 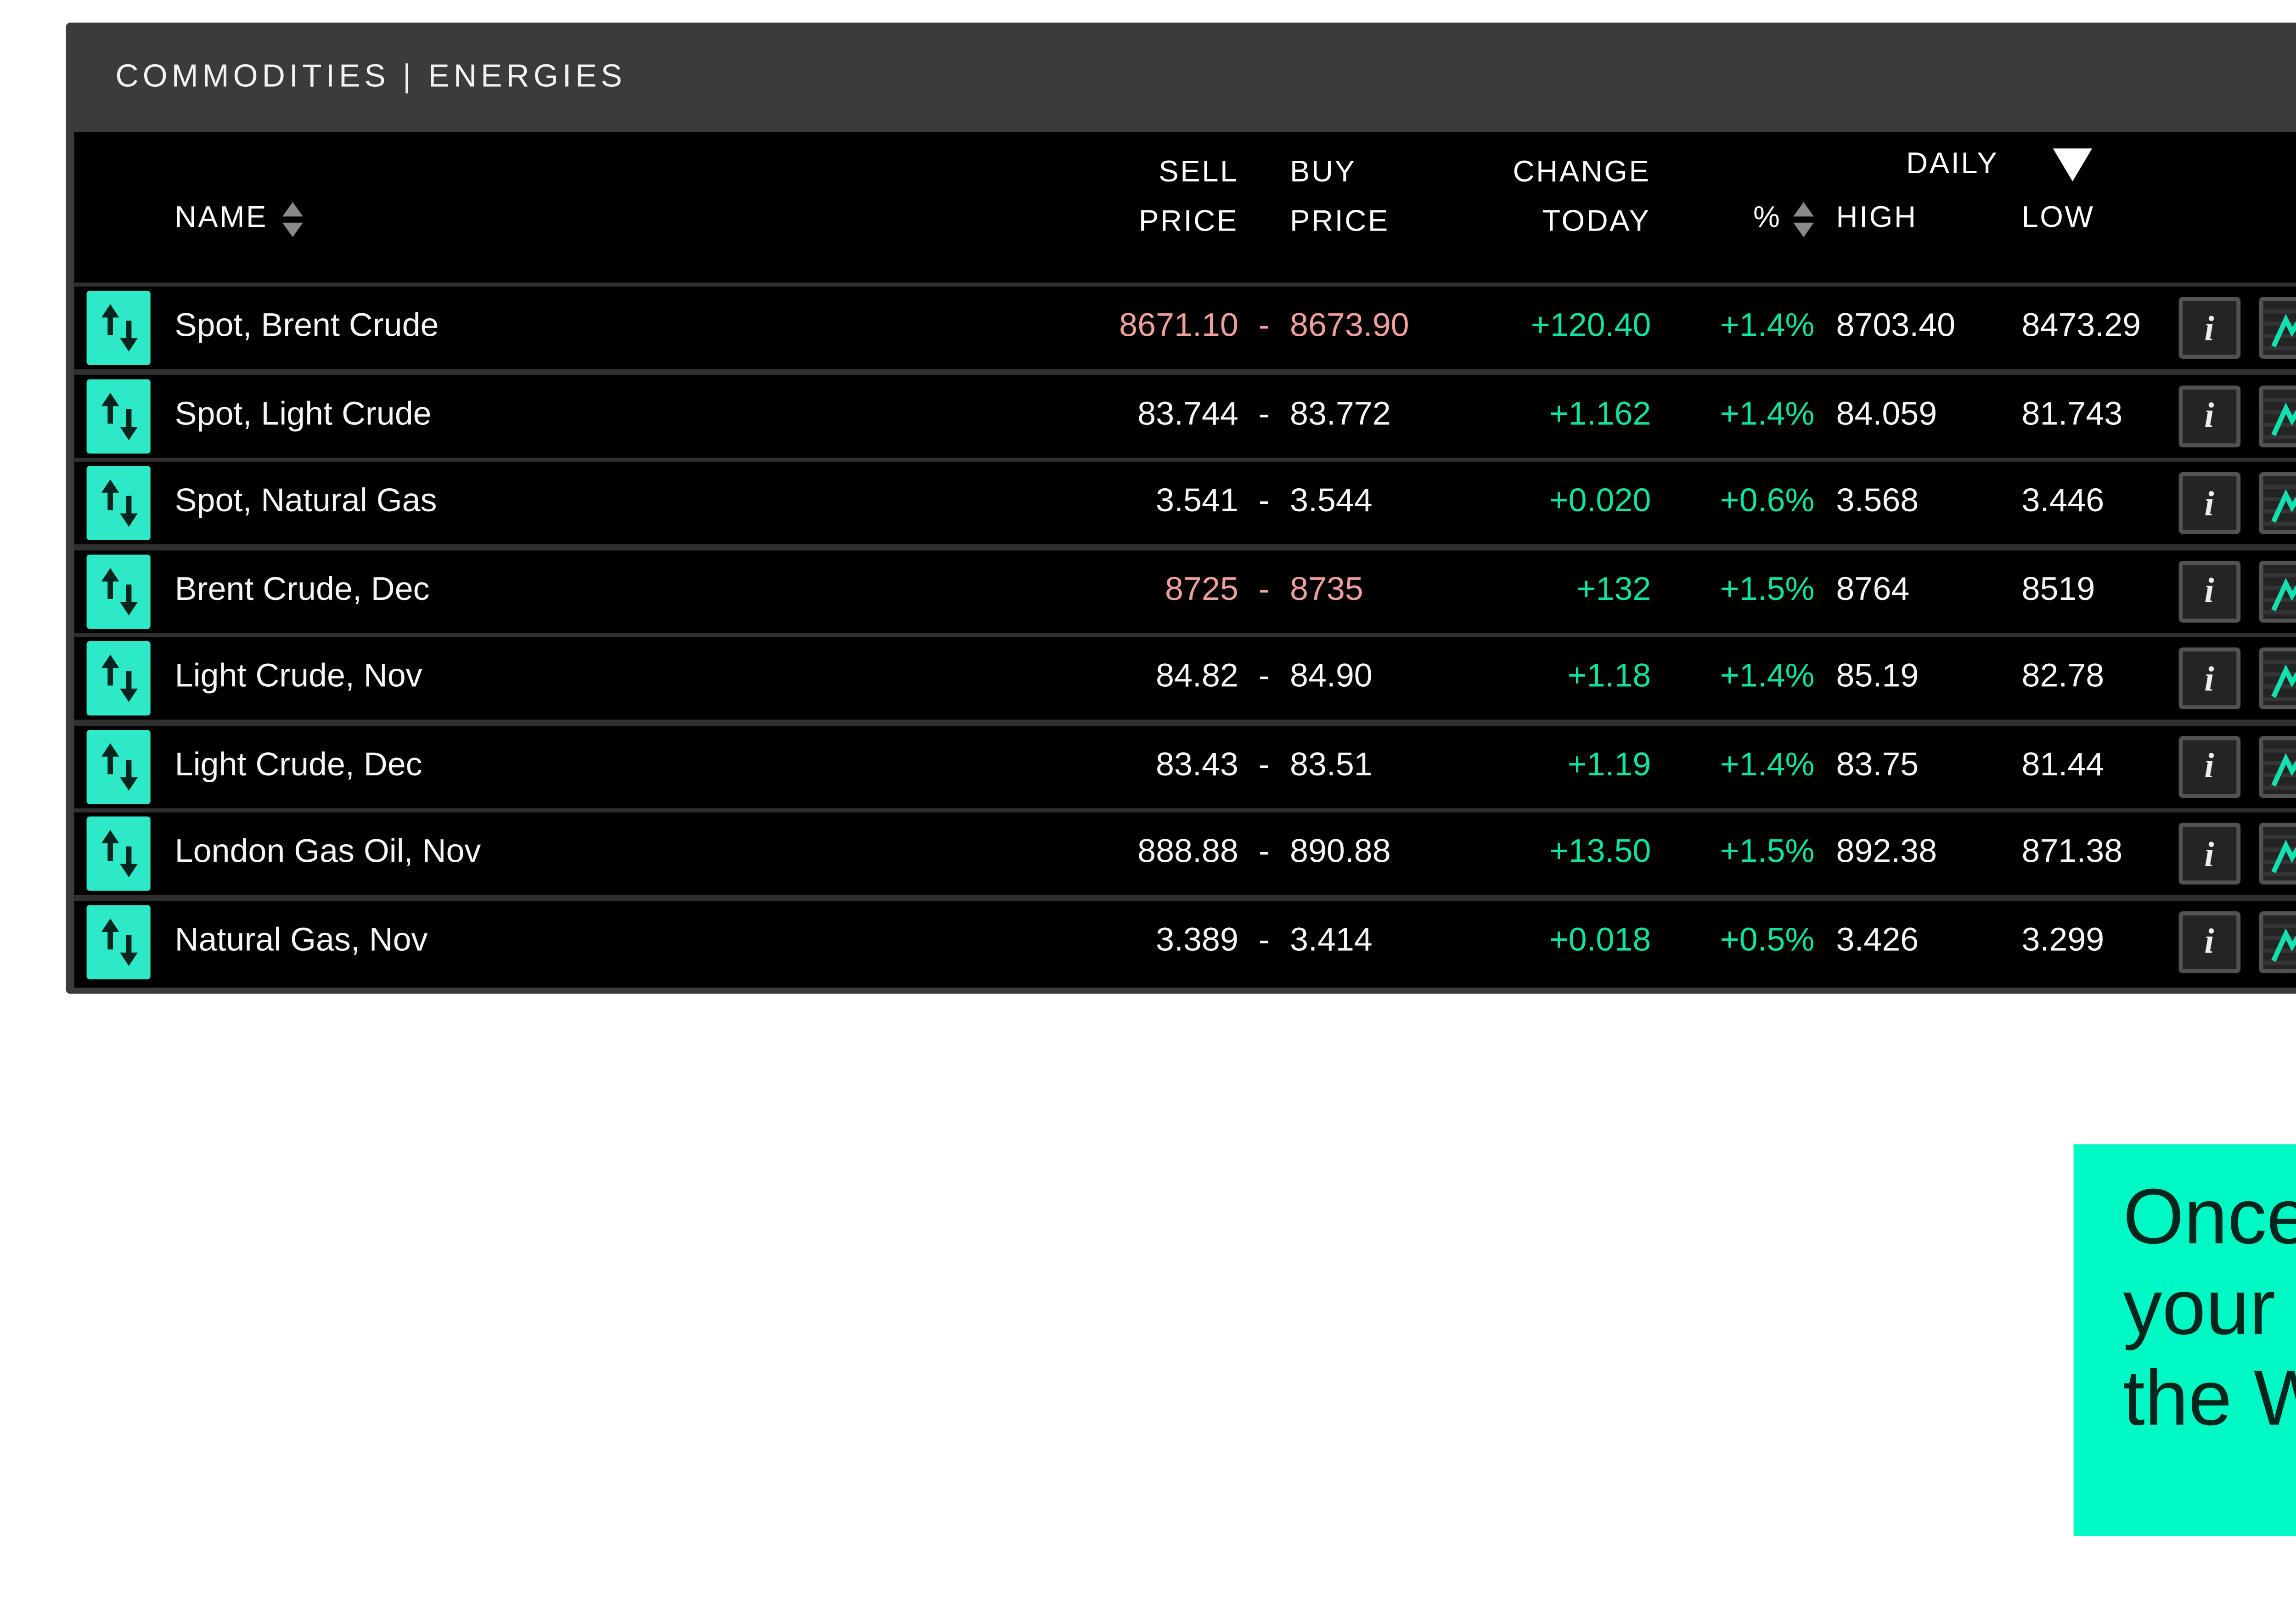 I want to click on instrument-name: Light Crude, Nov, so click(x=298, y=677).